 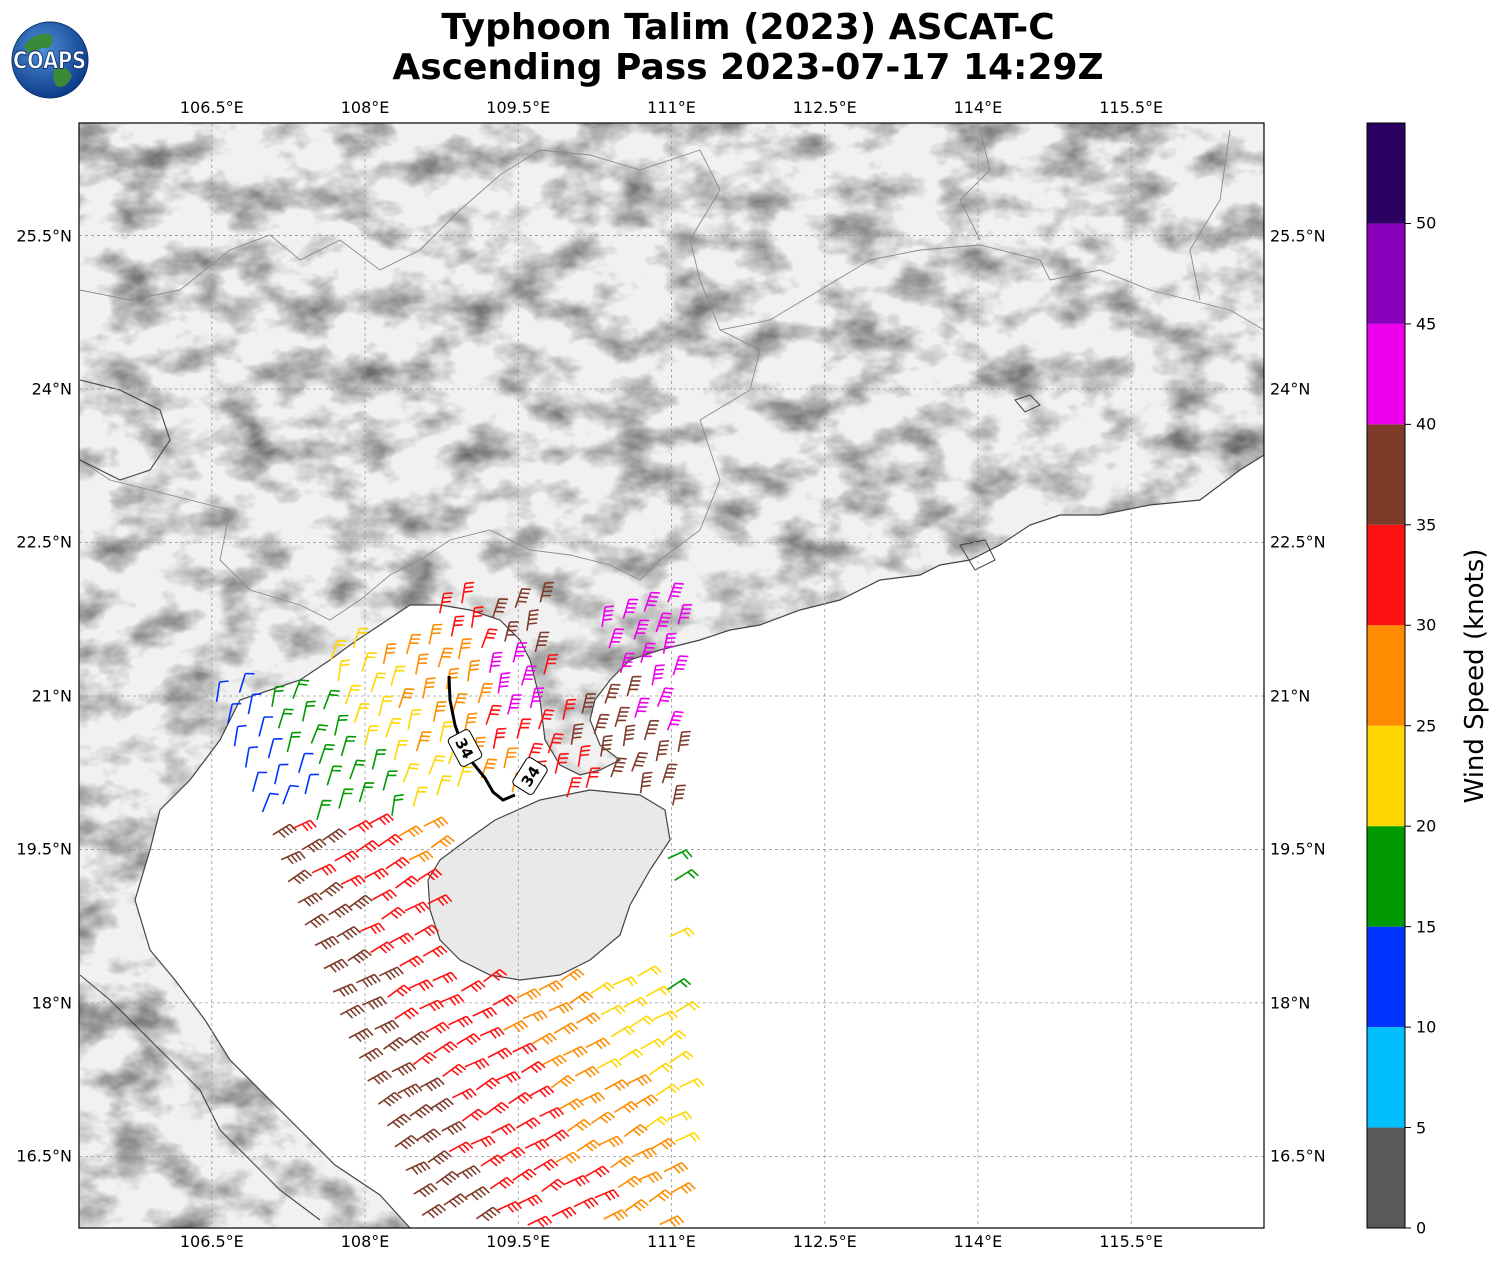 I want to click on lon-tick-top: 108°E, so click(x=365, y=107).